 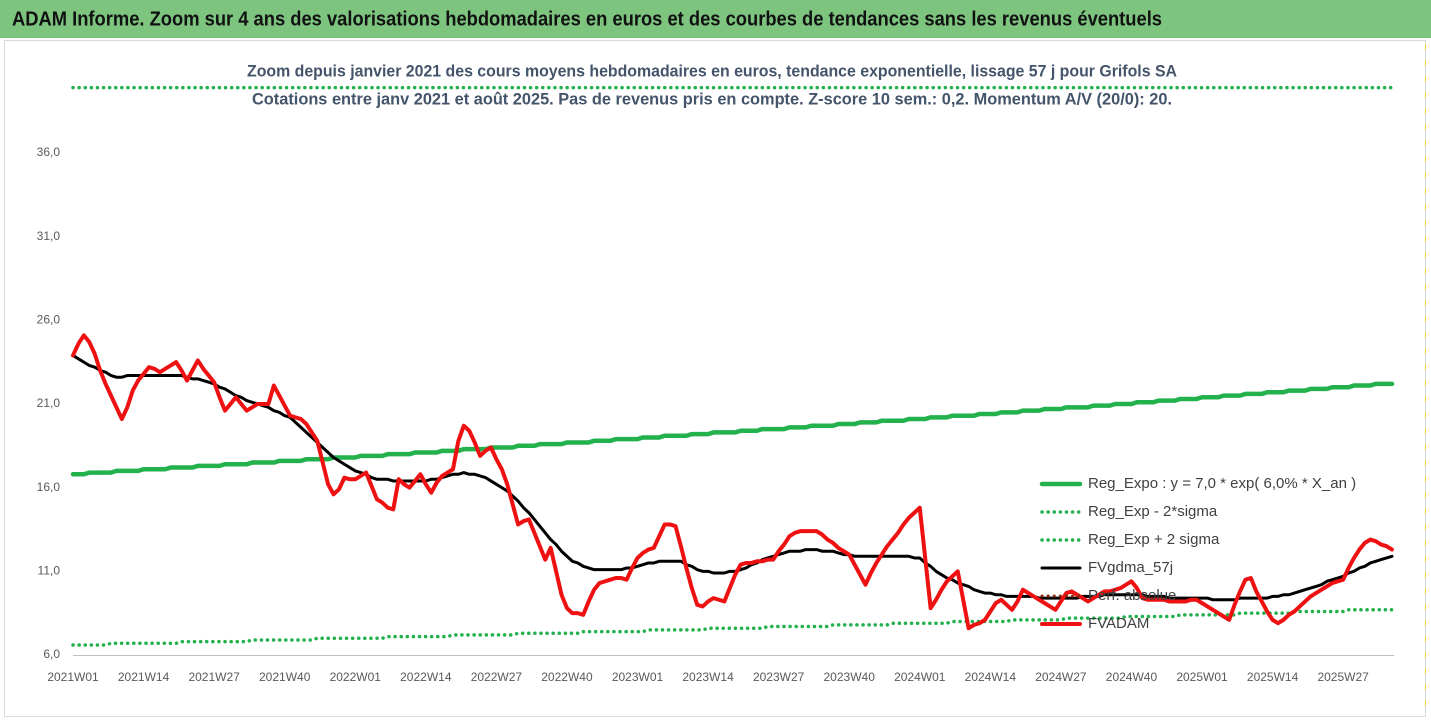 What do you see at coordinates (49, 487) in the screenshot?
I see `y-tick-label: 16,0` at bounding box center [49, 487].